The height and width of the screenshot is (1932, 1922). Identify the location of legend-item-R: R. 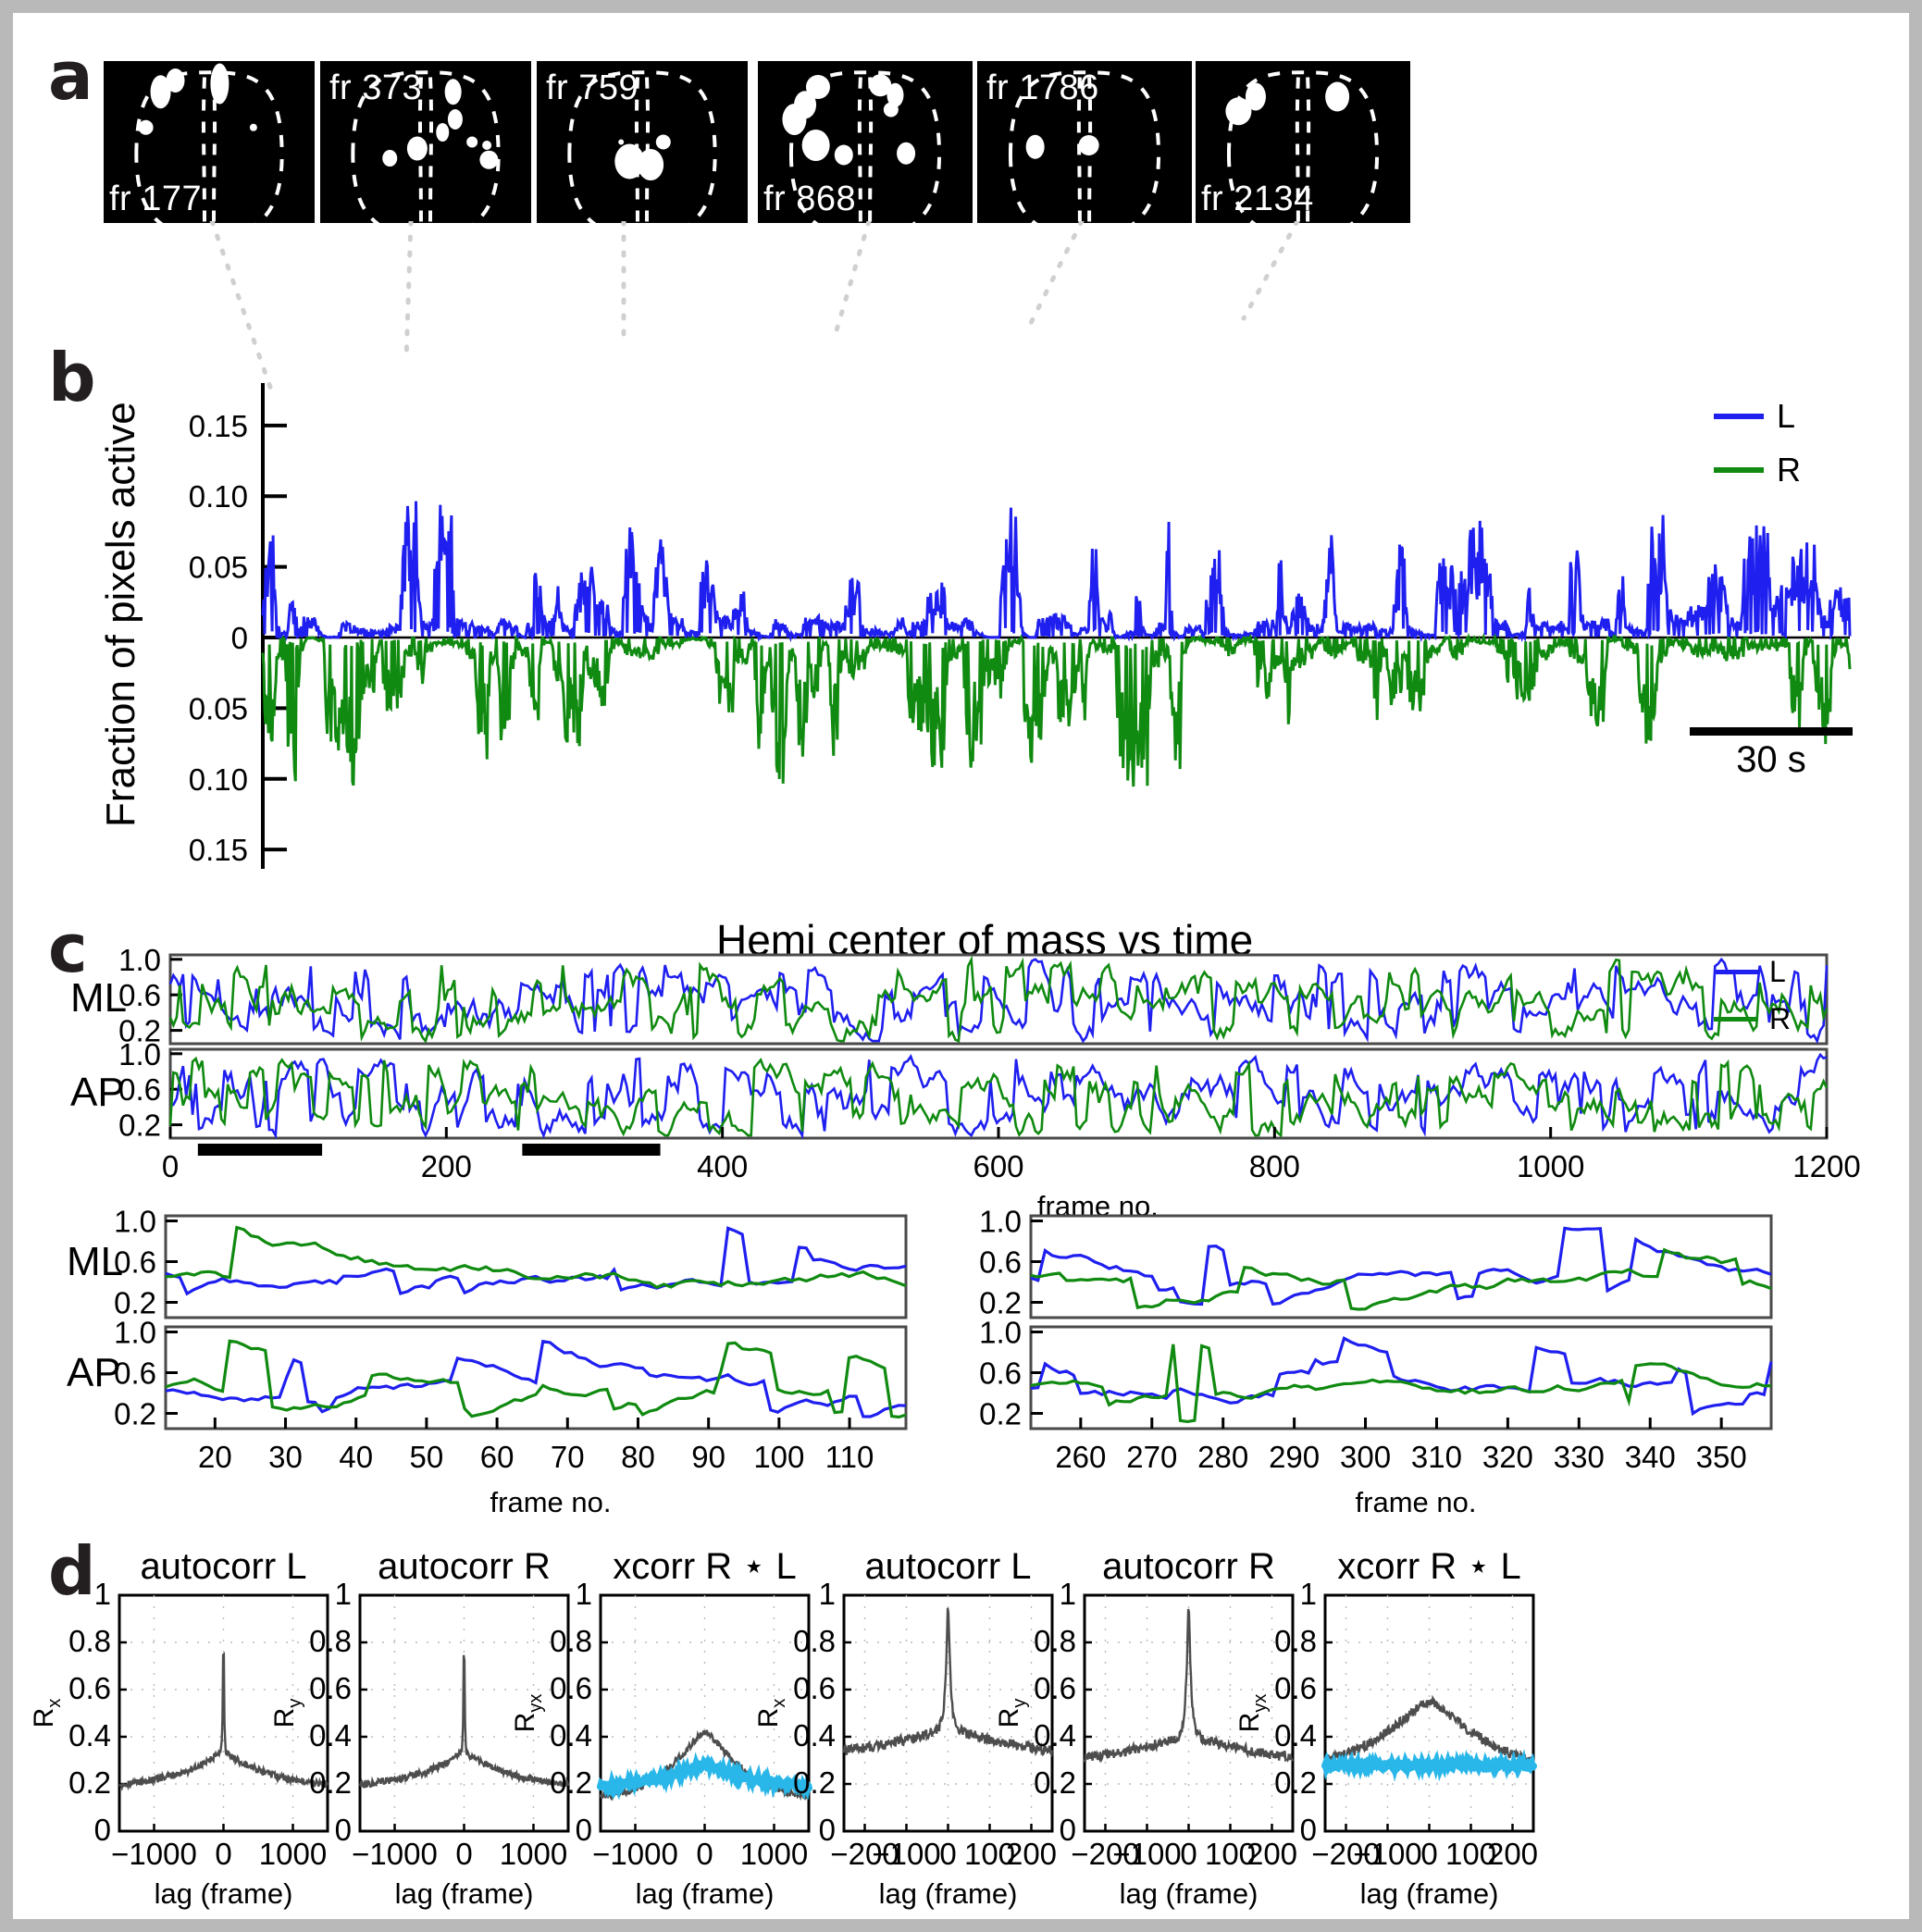
(1752, 1019).